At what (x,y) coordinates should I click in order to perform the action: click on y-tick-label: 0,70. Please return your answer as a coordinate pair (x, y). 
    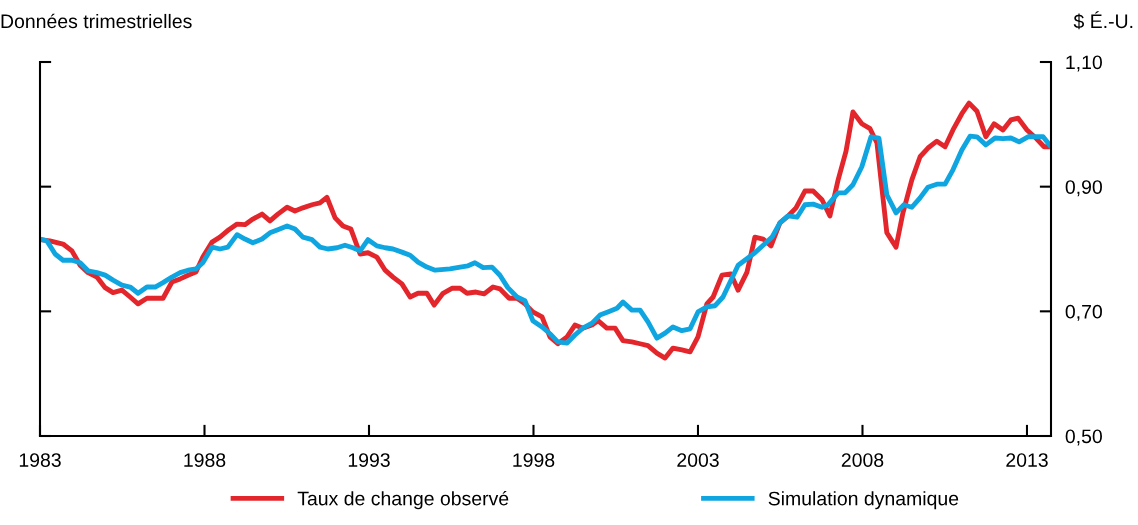
    Looking at the image, I should click on (1083, 312).